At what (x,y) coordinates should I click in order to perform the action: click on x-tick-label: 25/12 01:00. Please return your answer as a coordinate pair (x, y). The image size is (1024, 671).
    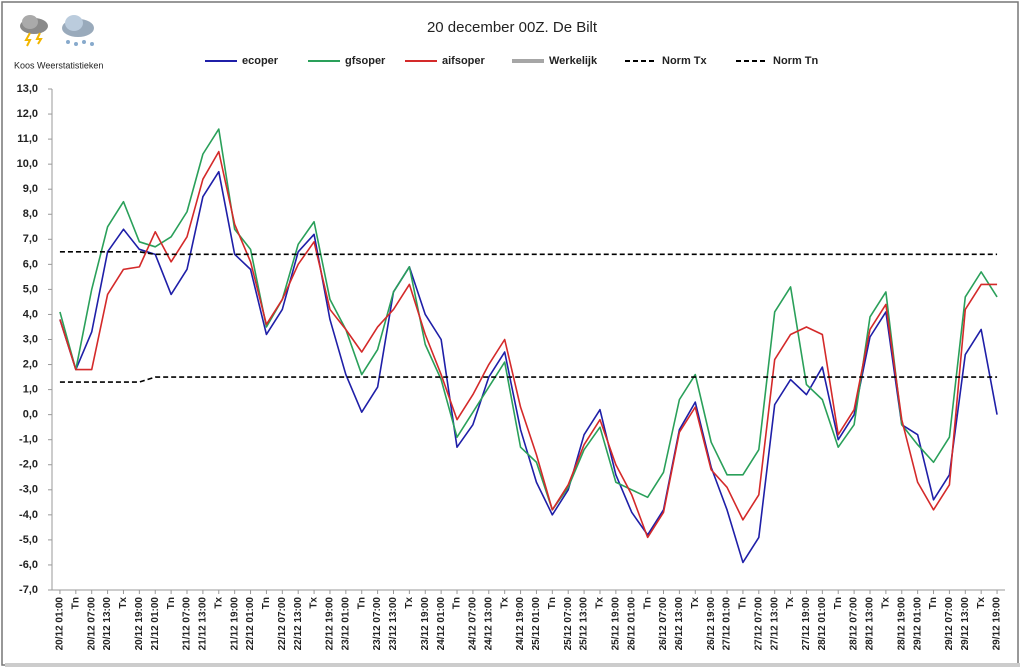
    Looking at the image, I should click on (536, 624).